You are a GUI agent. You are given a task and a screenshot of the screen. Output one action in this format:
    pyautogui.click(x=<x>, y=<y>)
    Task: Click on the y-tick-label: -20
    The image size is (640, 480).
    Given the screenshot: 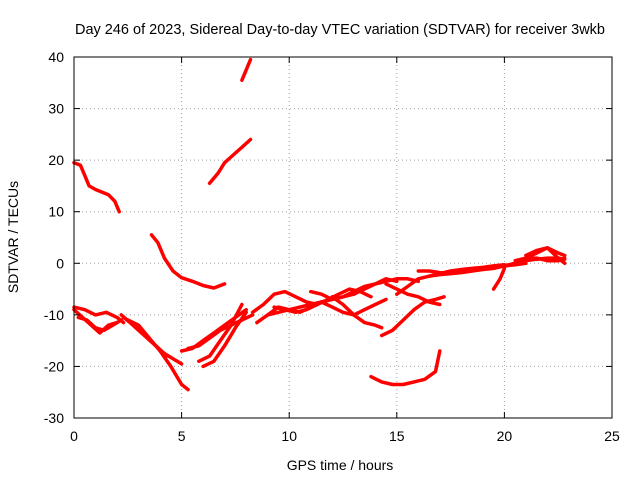 What is the action you would take?
    pyautogui.click(x=54, y=366)
    